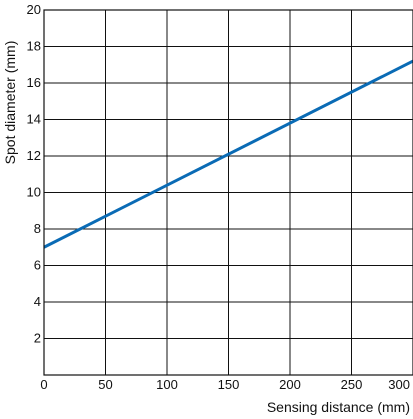 The height and width of the screenshot is (419, 413). I want to click on x-tick-label: 300, so click(399, 384).